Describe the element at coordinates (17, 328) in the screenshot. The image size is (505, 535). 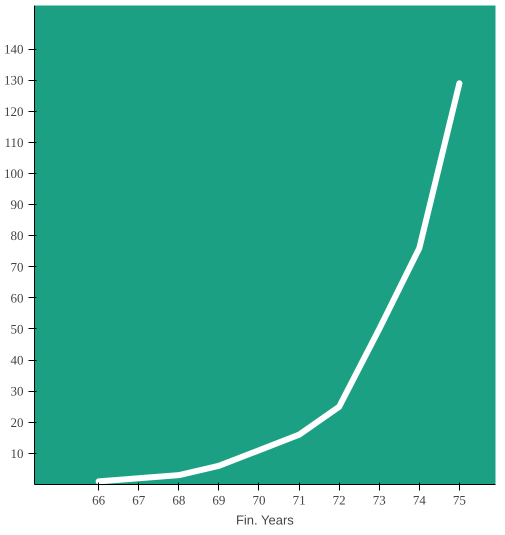
I see `y-tick-label: 50` at that location.